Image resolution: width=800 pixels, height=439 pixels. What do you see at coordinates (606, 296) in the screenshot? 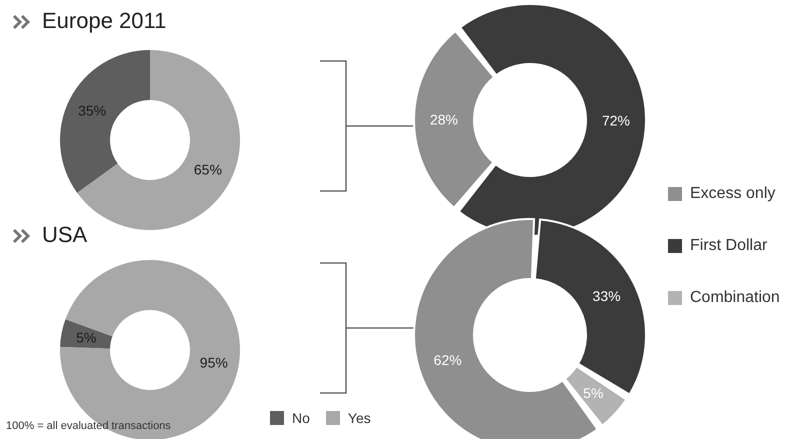
I see `data-label: 33%` at bounding box center [606, 296].